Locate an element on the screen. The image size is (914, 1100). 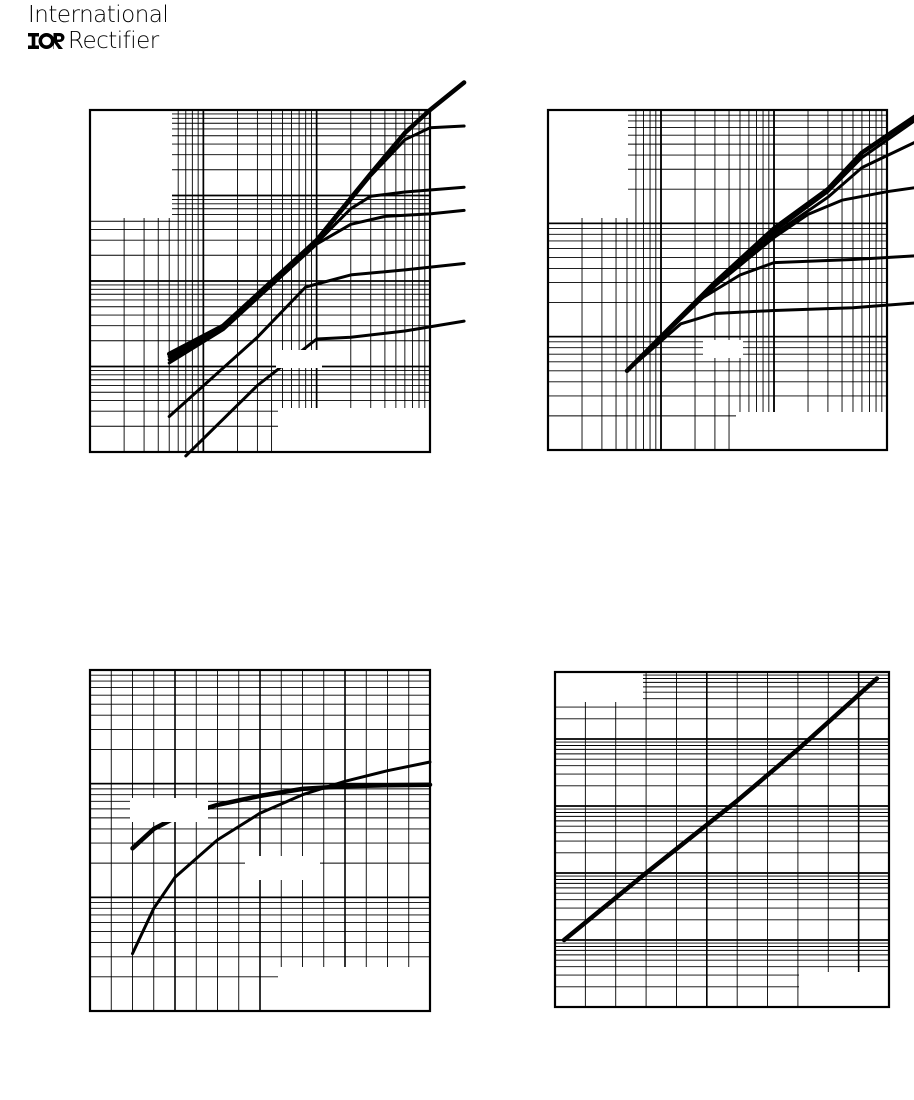
chart-transfer-characteristics is located at coordinates (260, 840).